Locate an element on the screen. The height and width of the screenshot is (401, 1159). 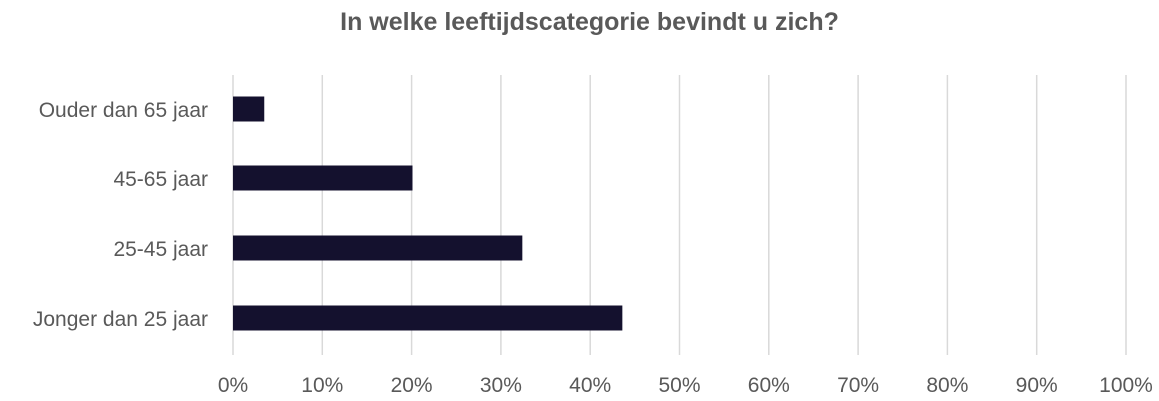
x-tick-label: 90% is located at coordinates (1037, 385).